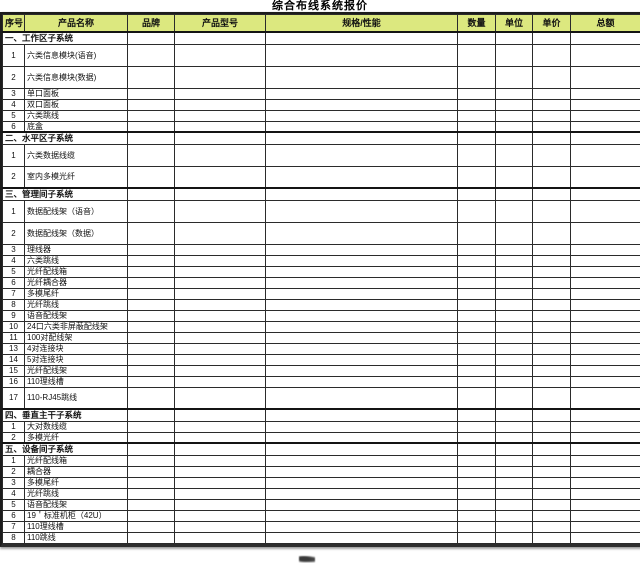 This screenshot has height=563, width=640. I want to click on cell-product-name: 六类信息模块(数据), so click(76, 77).